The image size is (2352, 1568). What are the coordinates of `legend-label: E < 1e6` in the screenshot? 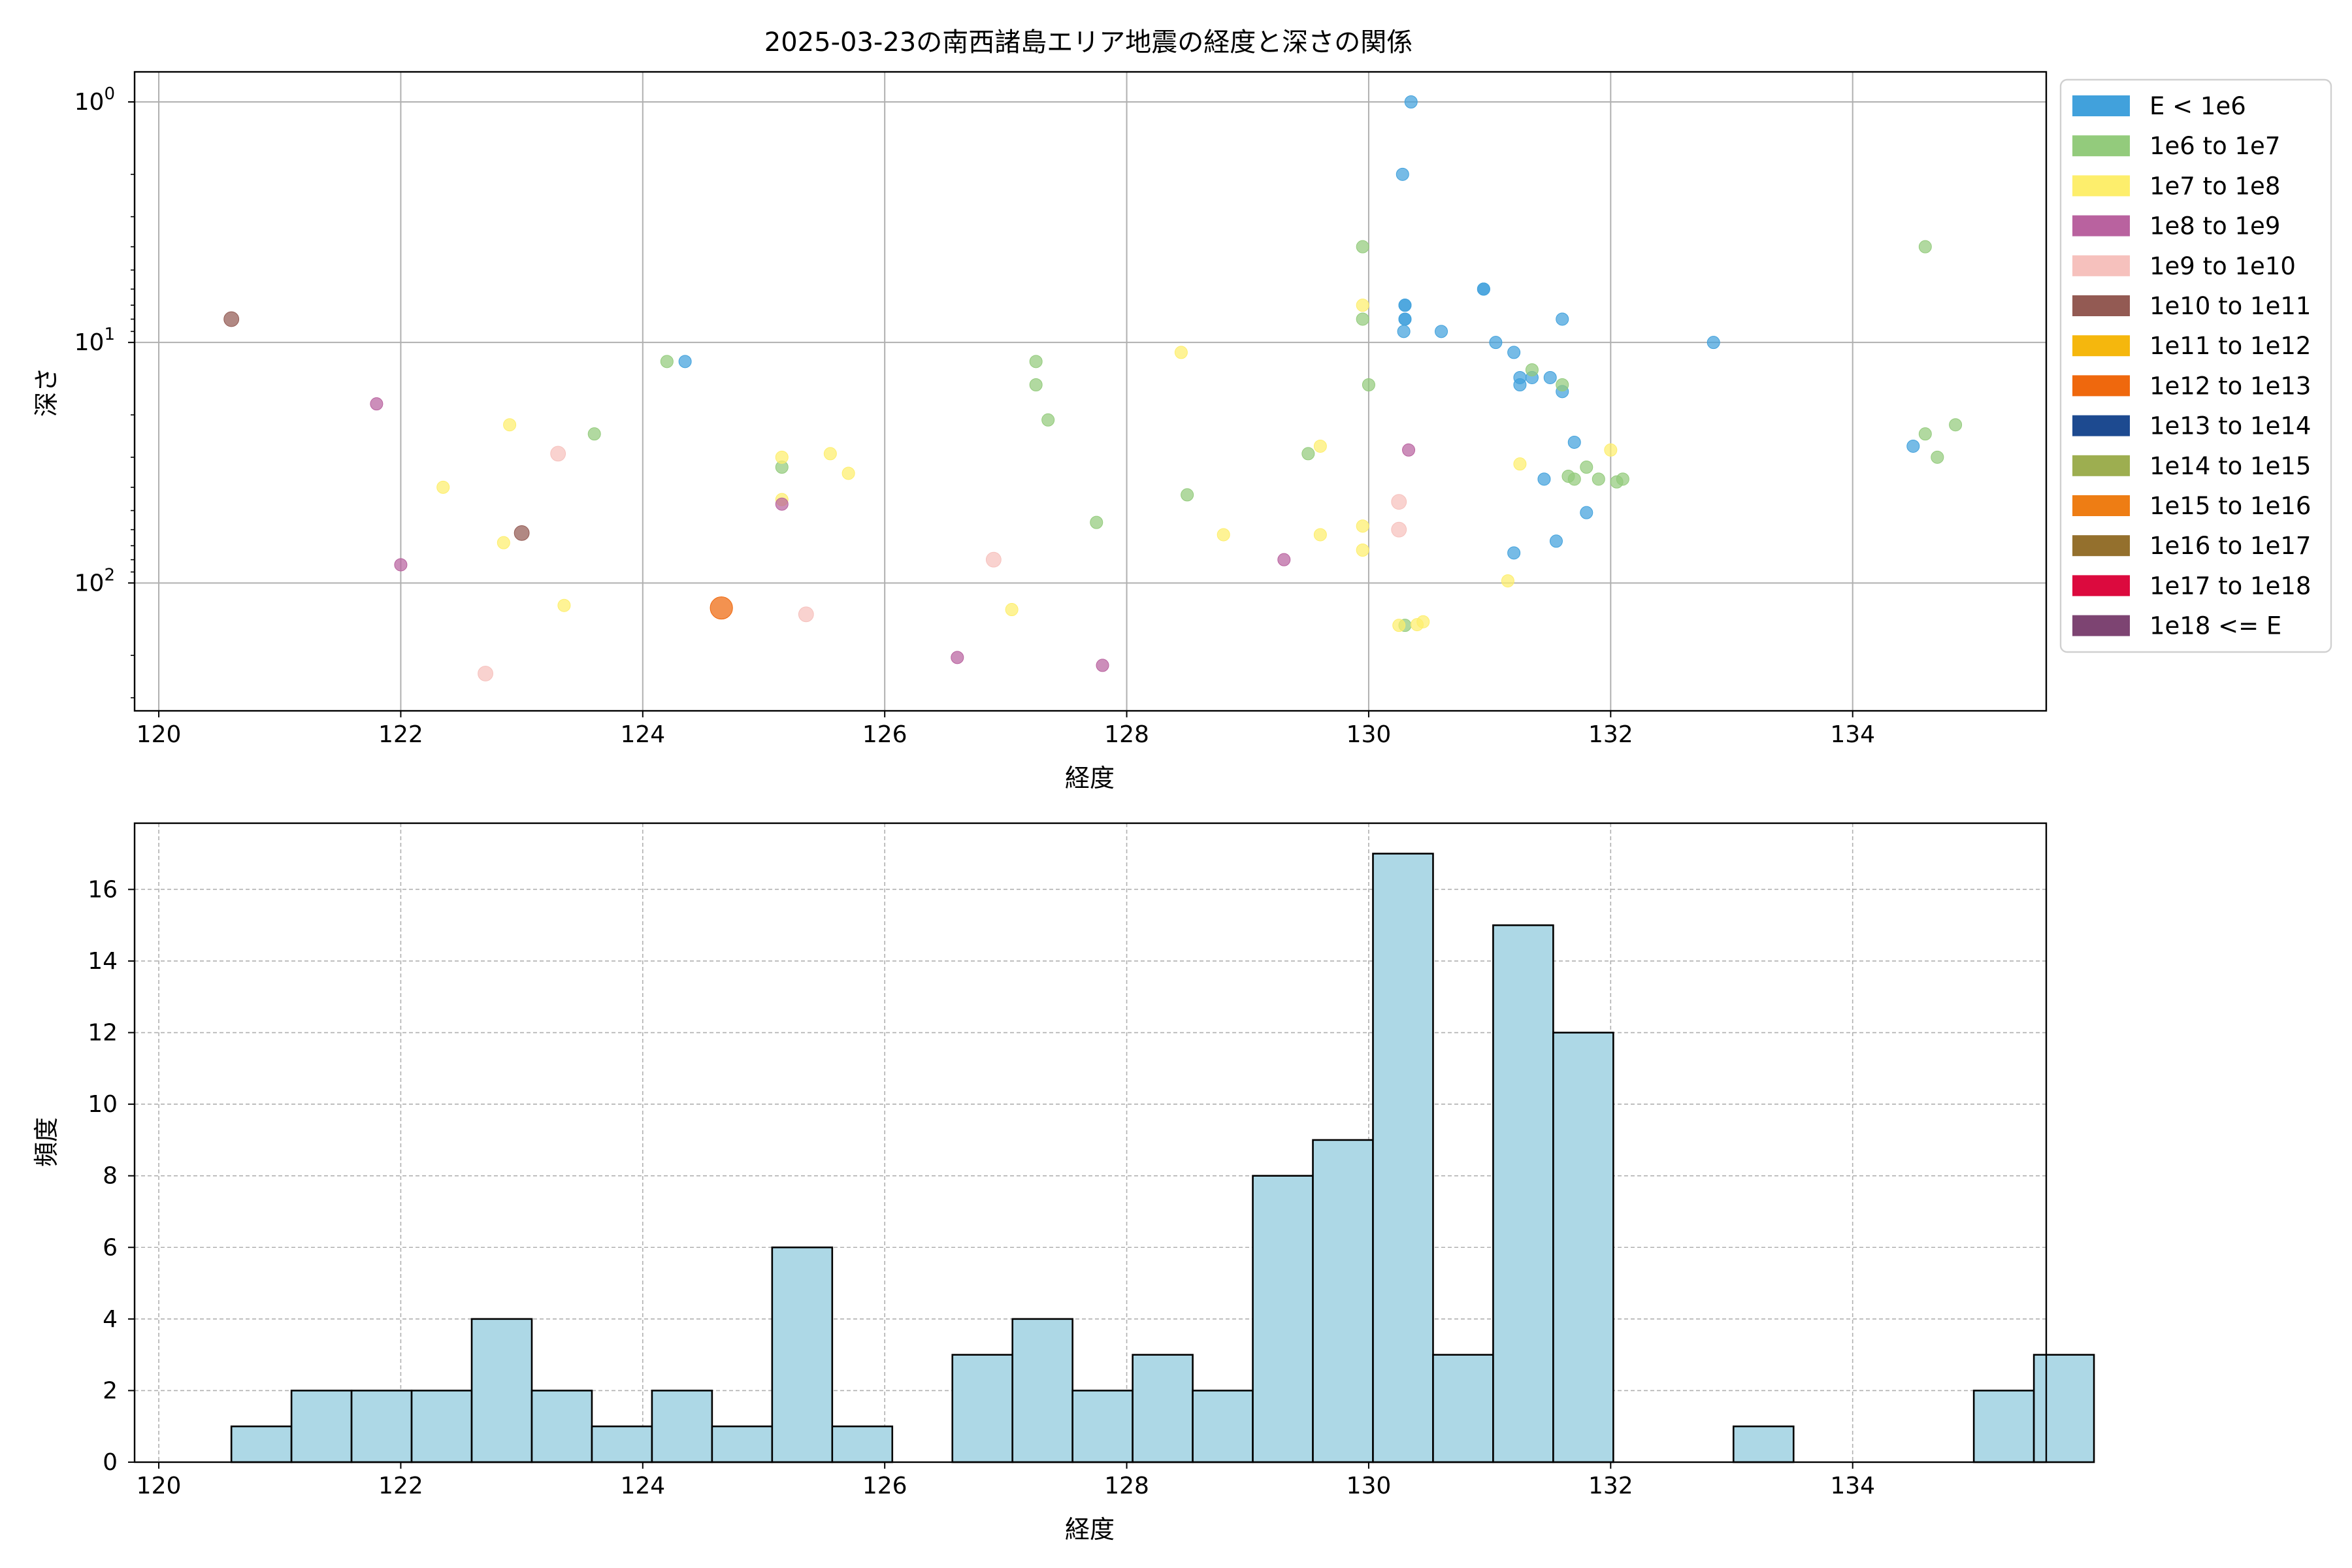 It's located at (2197, 106).